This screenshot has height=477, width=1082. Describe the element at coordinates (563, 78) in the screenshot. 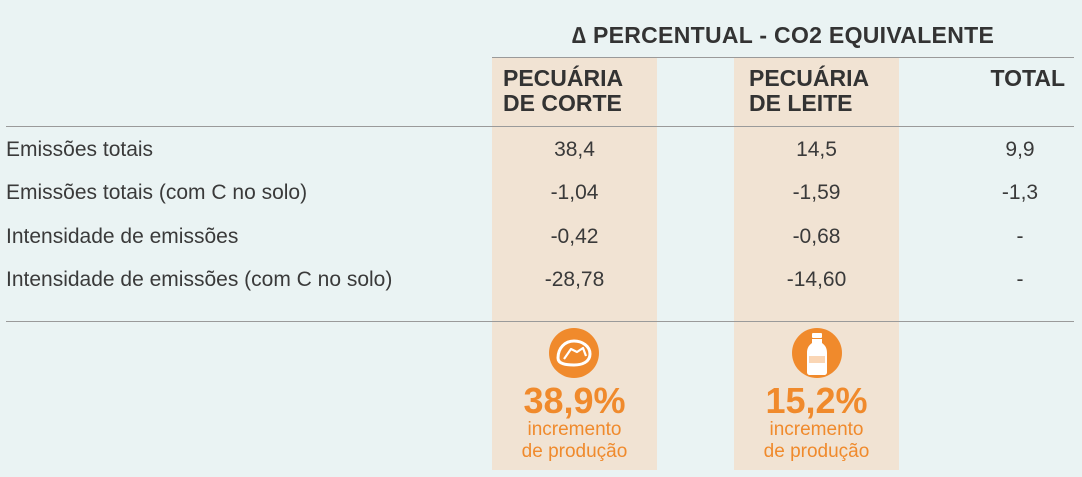

I see `column-header-corte-line1: PECUÁRIA` at that location.